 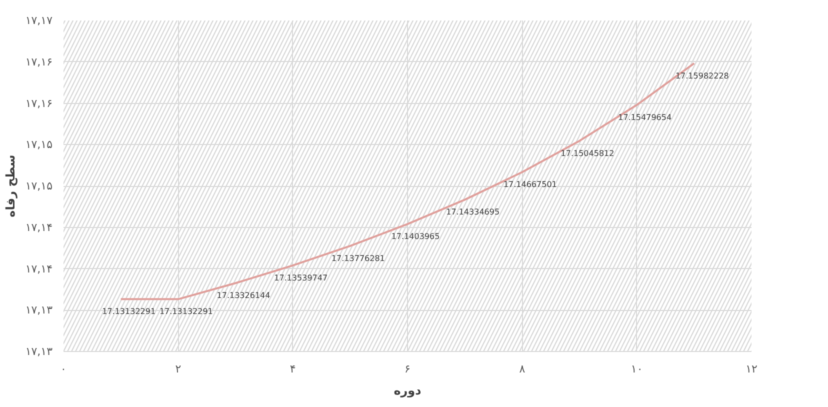 I want to click on x-tick-label: ۶, so click(x=407, y=369).